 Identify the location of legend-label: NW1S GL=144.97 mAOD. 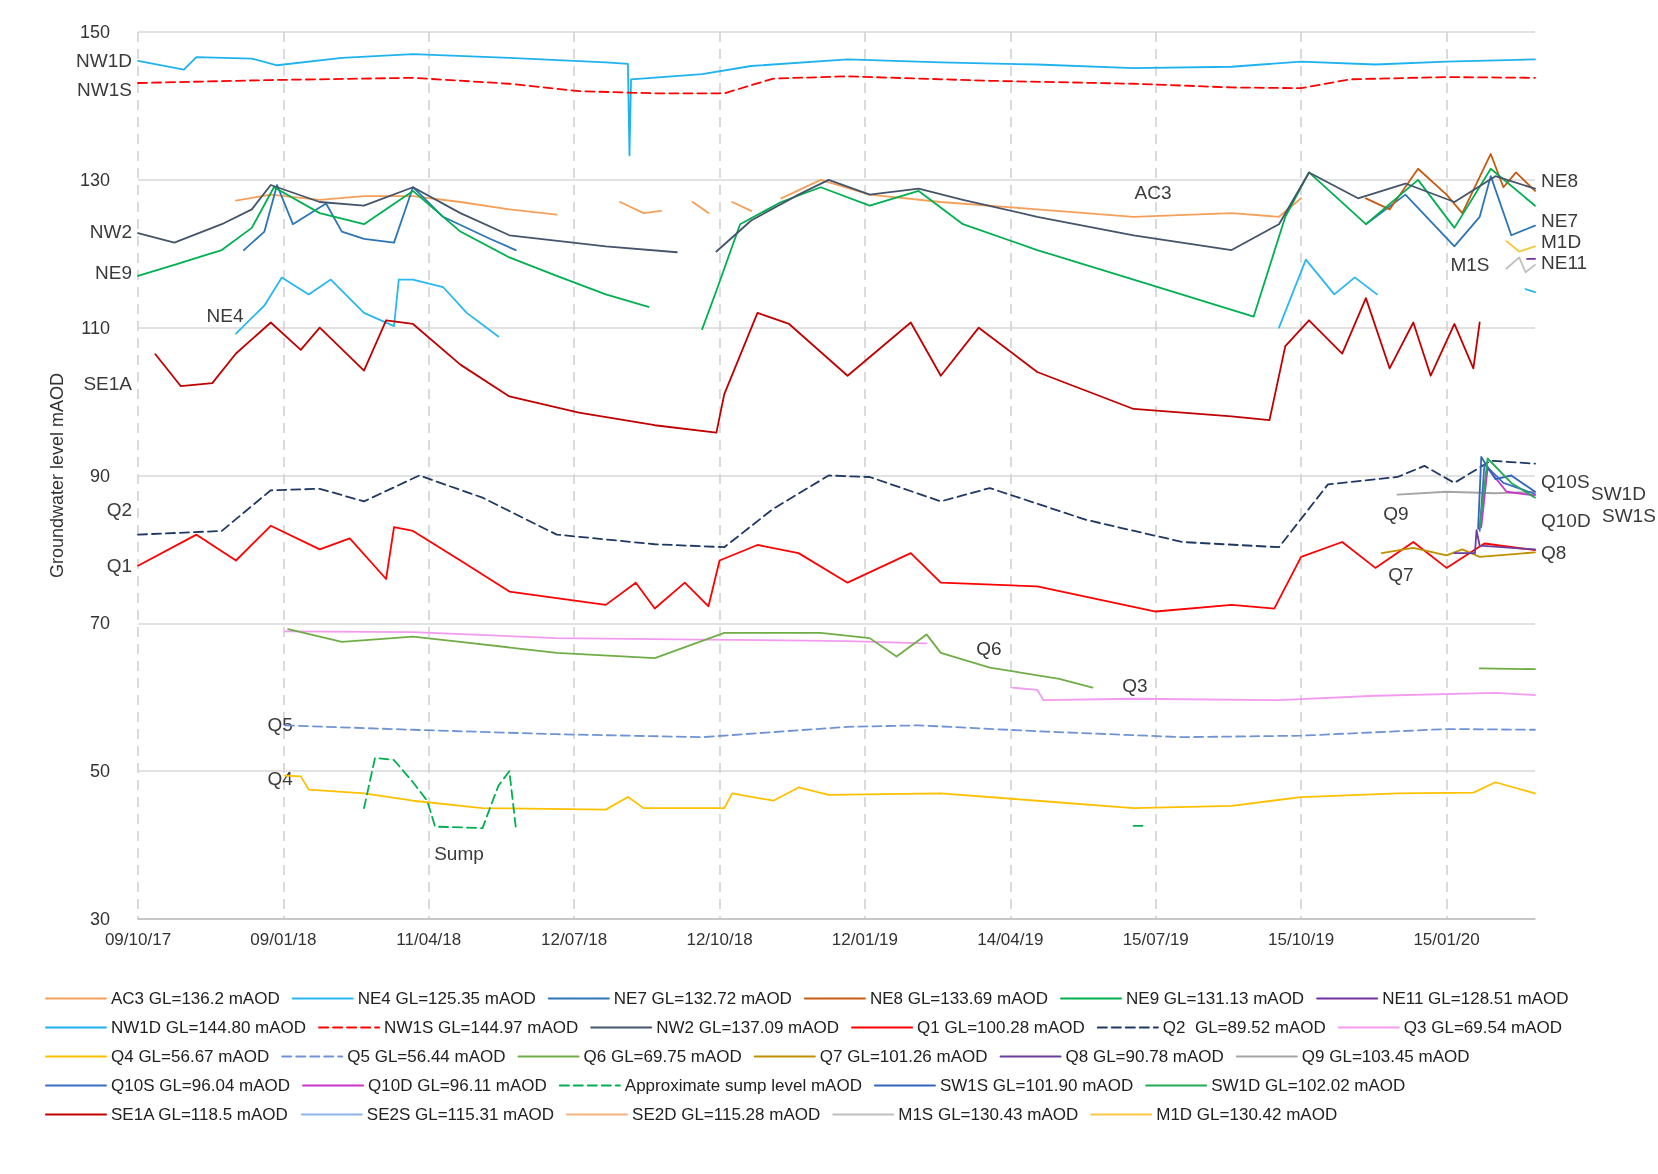
(481, 1027).